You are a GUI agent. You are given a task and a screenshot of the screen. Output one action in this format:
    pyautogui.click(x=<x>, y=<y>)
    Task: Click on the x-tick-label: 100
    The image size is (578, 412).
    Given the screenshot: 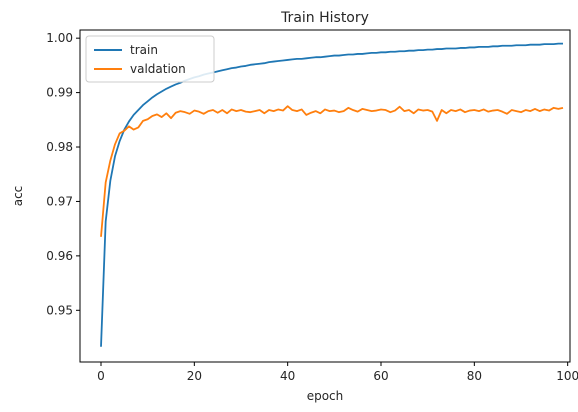 What is the action you would take?
    pyautogui.click(x=567, y=376)
    